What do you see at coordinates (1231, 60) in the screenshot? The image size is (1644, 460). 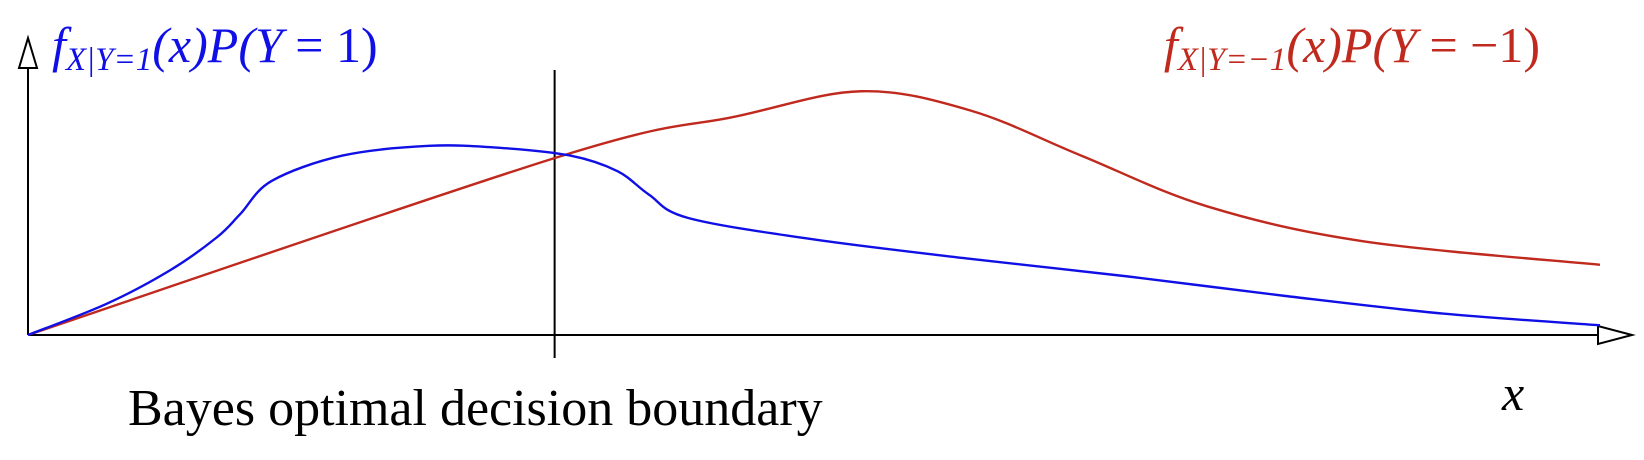 I see `label-neg-subscript: X|Y=−1` at bounding box center [1231, 60].